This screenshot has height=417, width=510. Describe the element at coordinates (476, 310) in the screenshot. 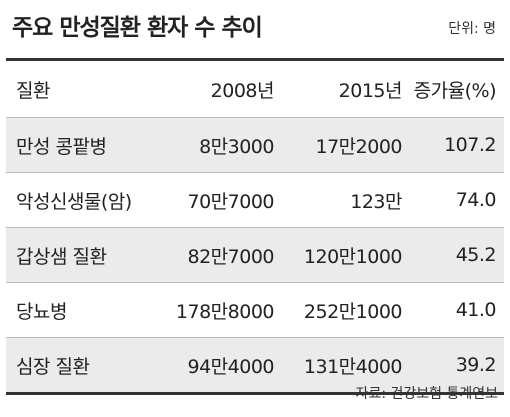

I see `cell-growth: 41.0` at that location.